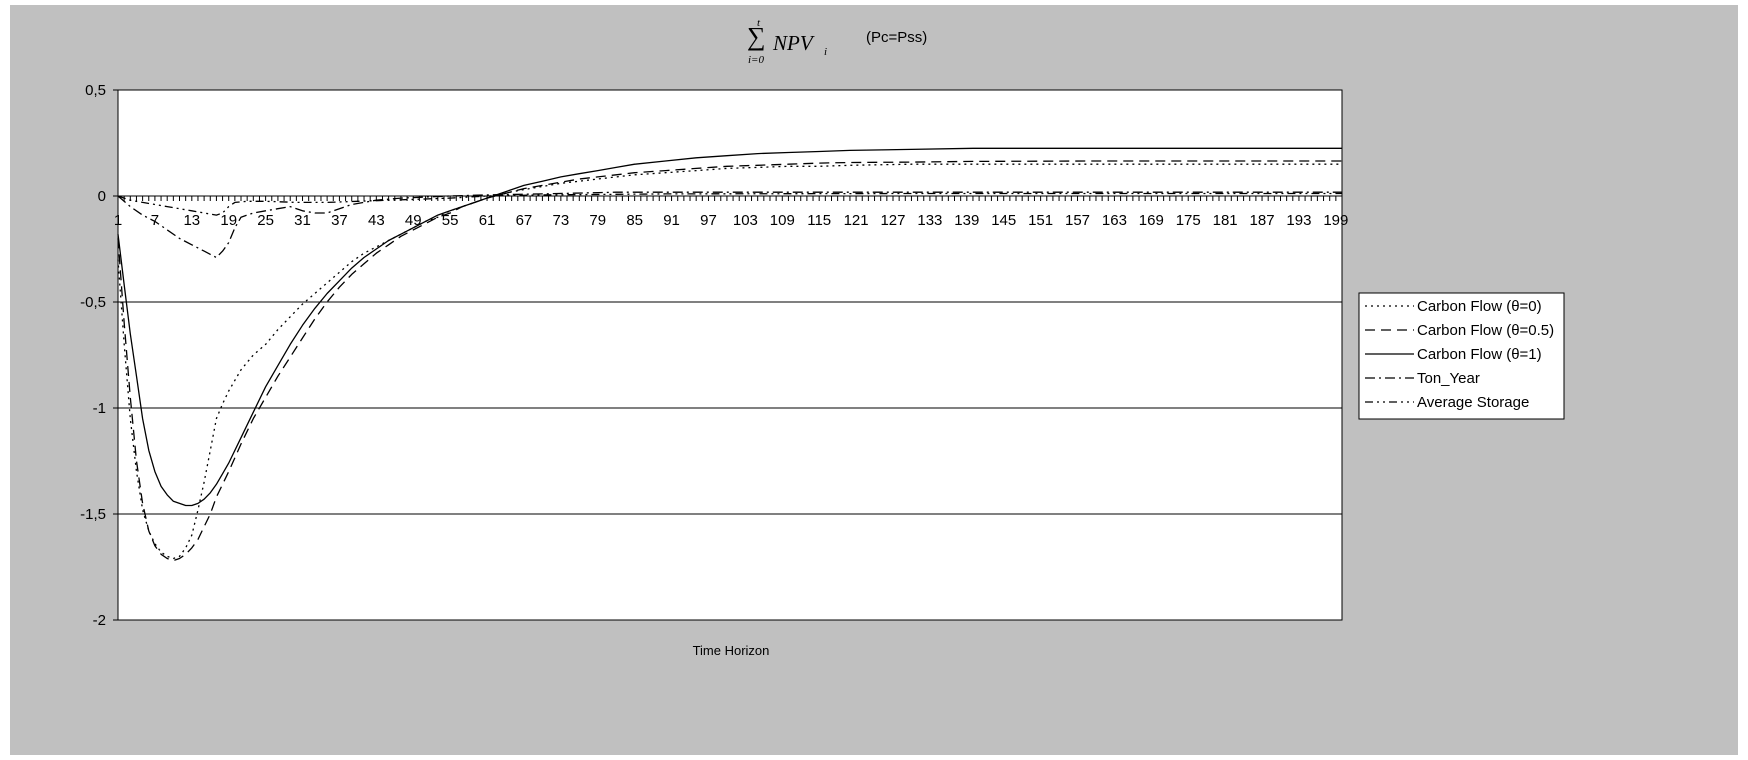  What do you see at coordinates (1479, 354) in the screenshot?
I see `legend-label: Carbon Flow (θ=1)` at bounding box center [1479, 354].